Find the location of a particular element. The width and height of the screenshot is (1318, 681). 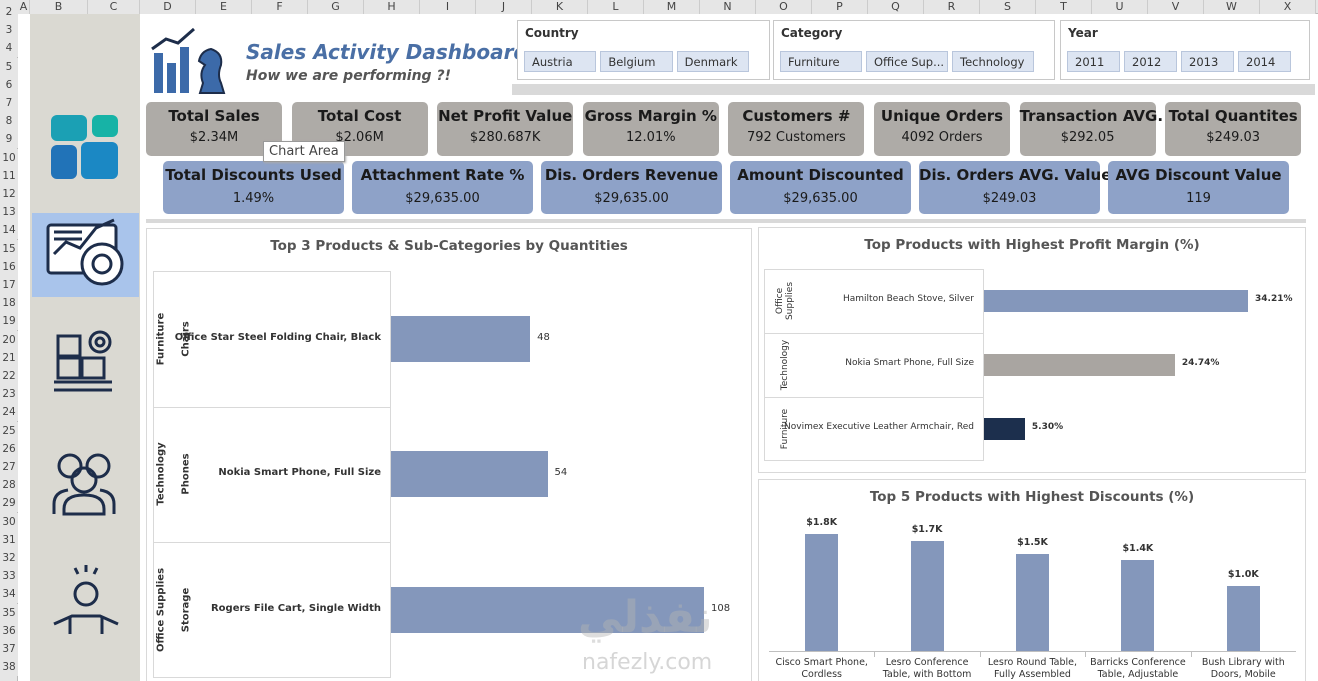

kpi-label: Total Sales is located at coordinates (214, 116).